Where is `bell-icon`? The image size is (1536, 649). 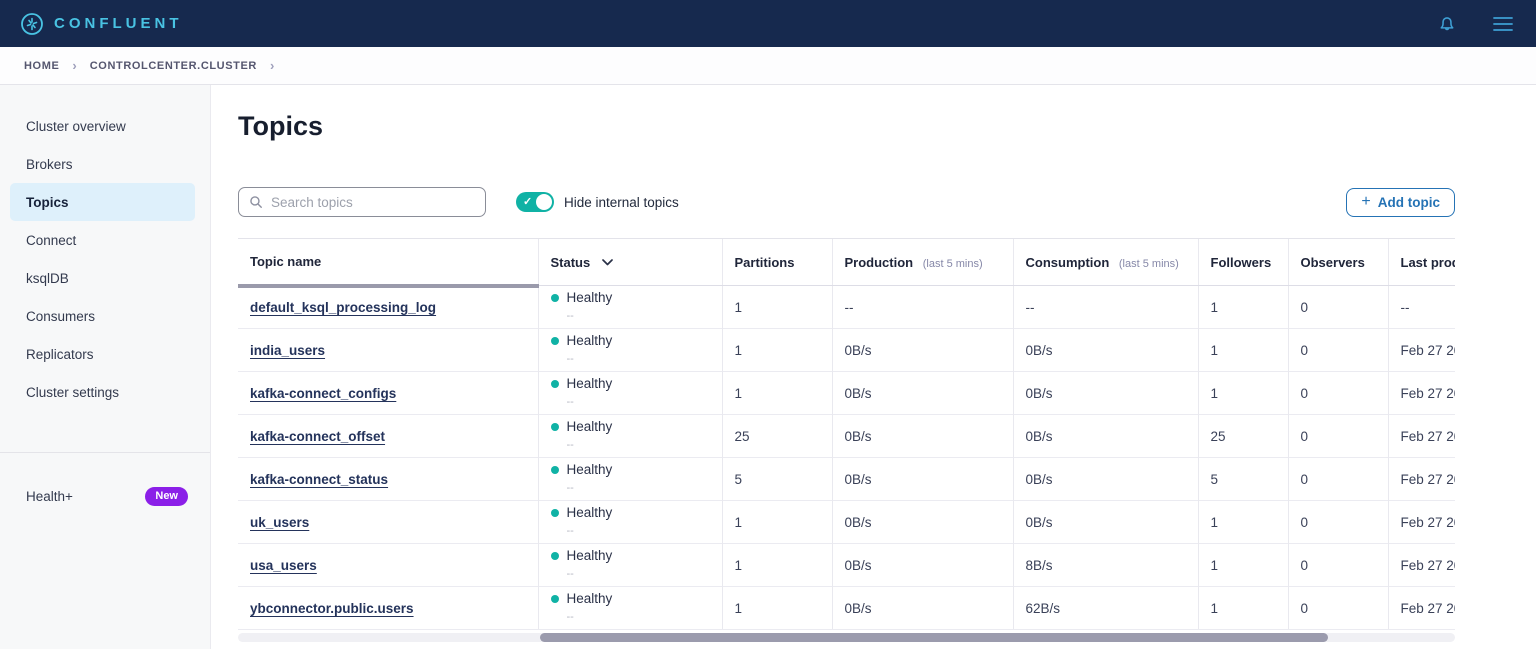 bell-icon is located at coordinates (1447, 24).